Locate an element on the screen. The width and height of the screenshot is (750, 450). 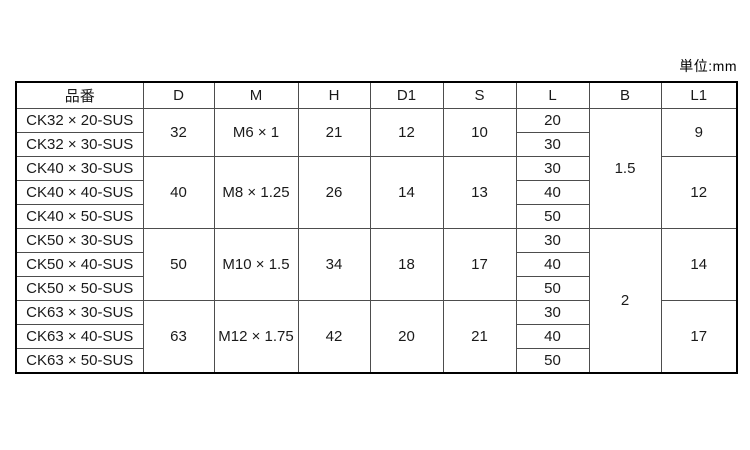
part-number-cell: CK63 × 30-SUS is located at coordinates (79, 312).